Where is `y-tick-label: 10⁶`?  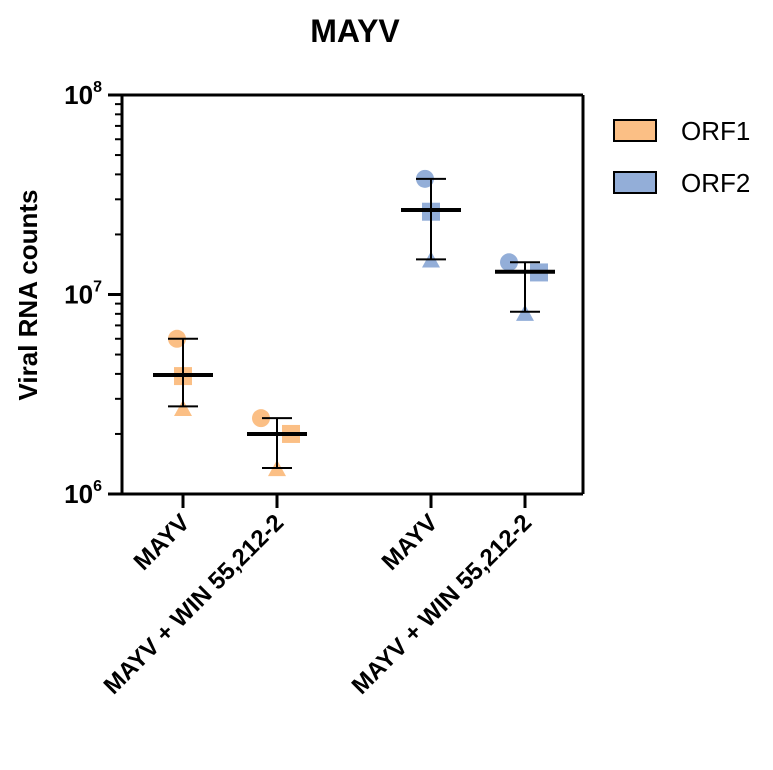
y-tick-label: 10⁶ is located at coordinates (83, 493).